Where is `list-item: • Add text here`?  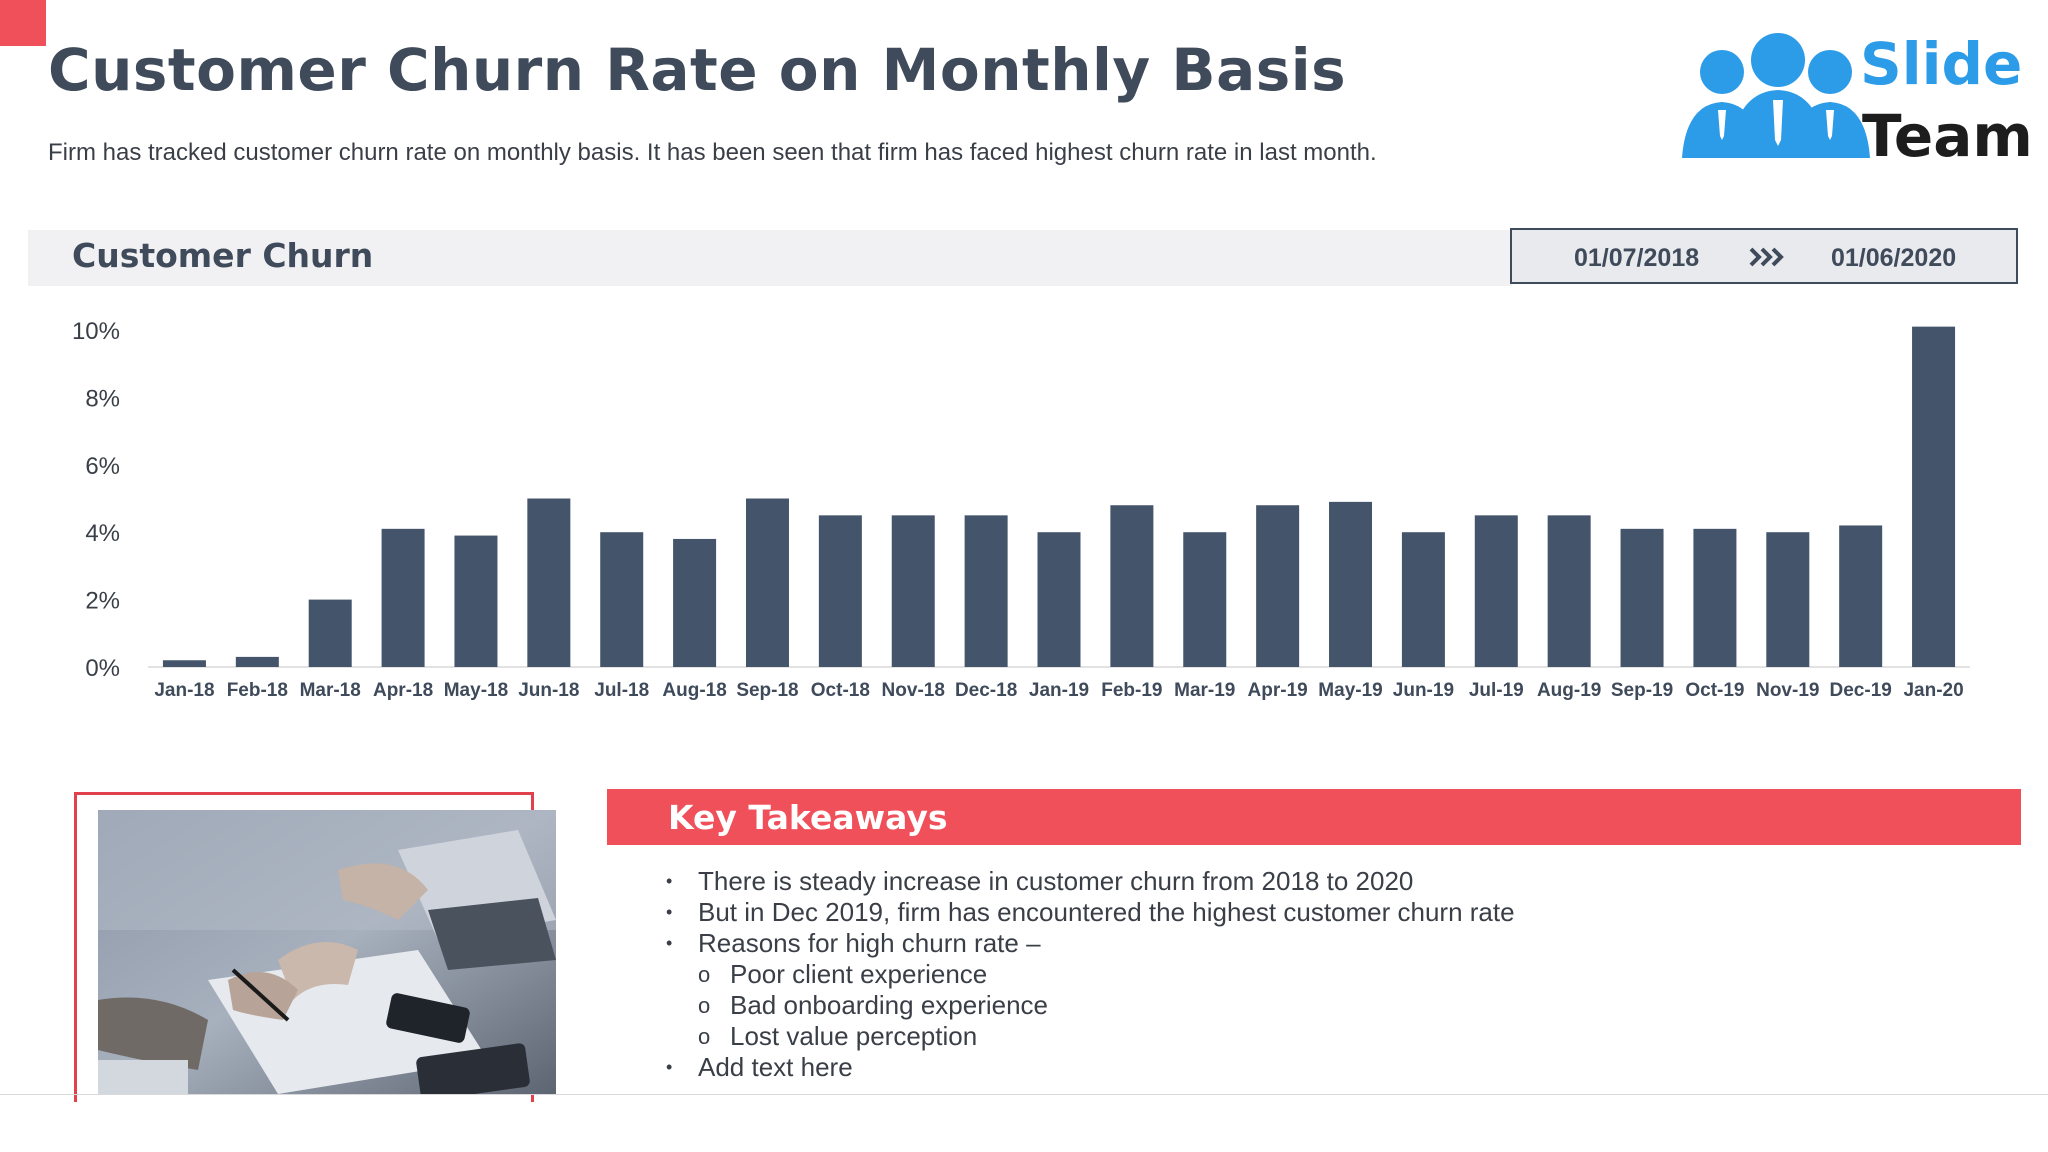
list-item: • Add text here is located at coordinates (1330, 1067).